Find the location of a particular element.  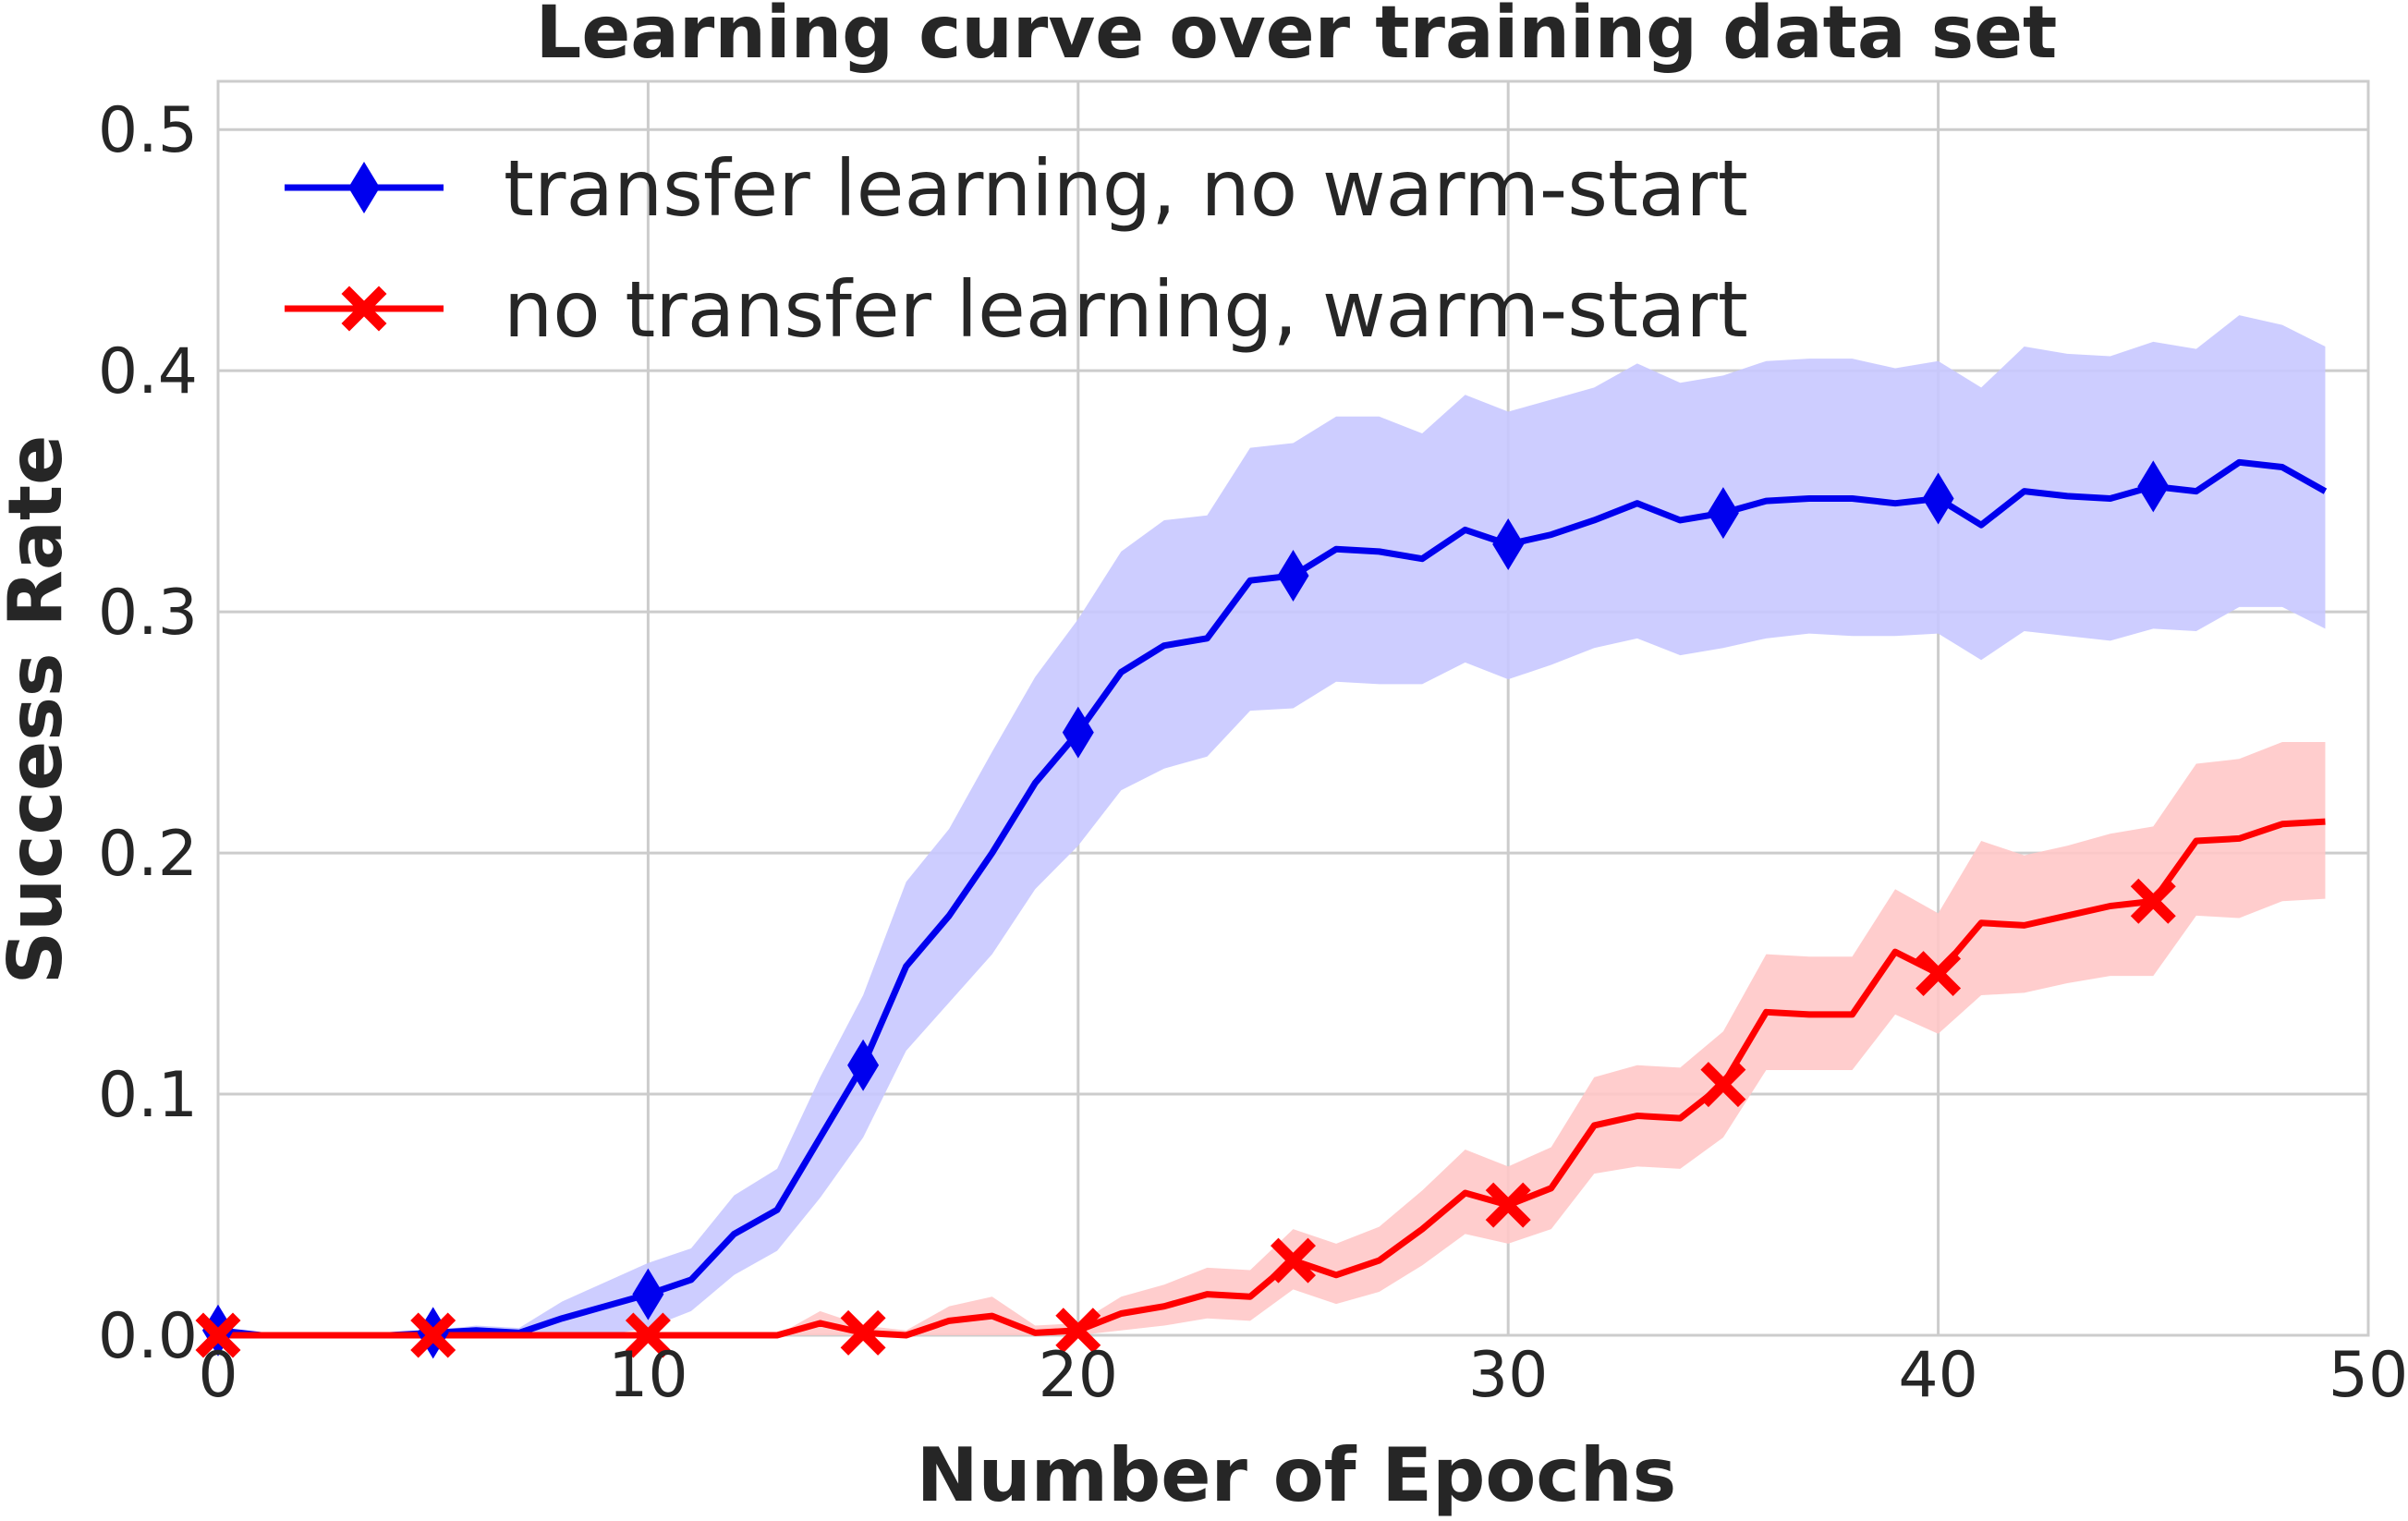

y-tick-label: 0.3 is located at coordinates (148, 614).